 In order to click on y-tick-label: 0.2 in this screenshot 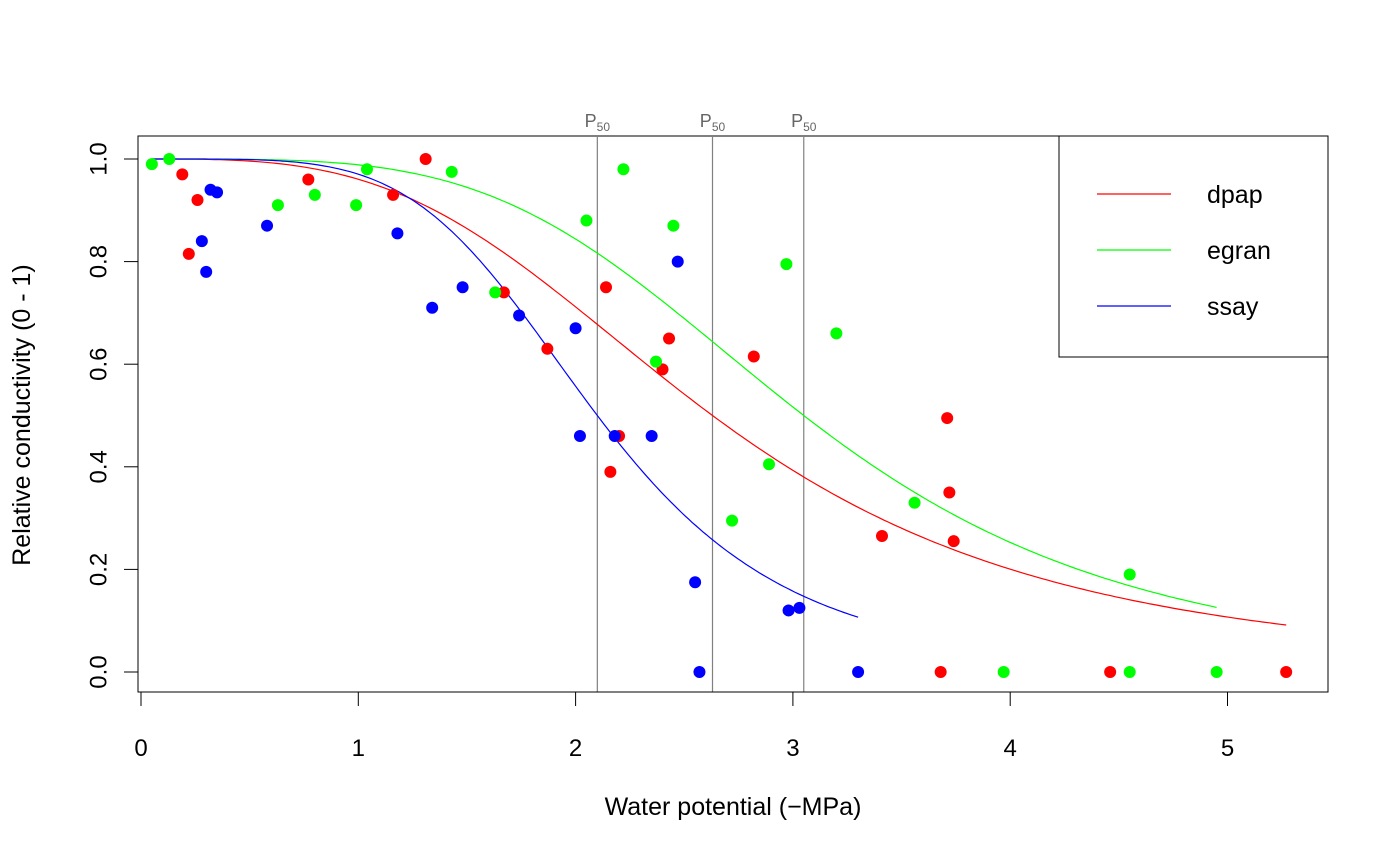, I will do `click(98, 569)`.